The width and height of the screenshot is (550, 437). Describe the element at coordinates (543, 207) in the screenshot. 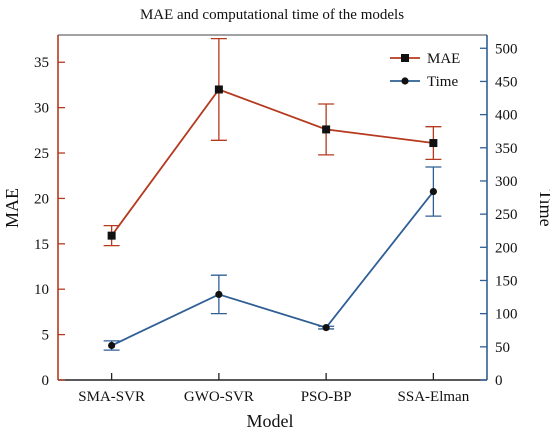

I see `right-y-axis-label: Time` at that location.